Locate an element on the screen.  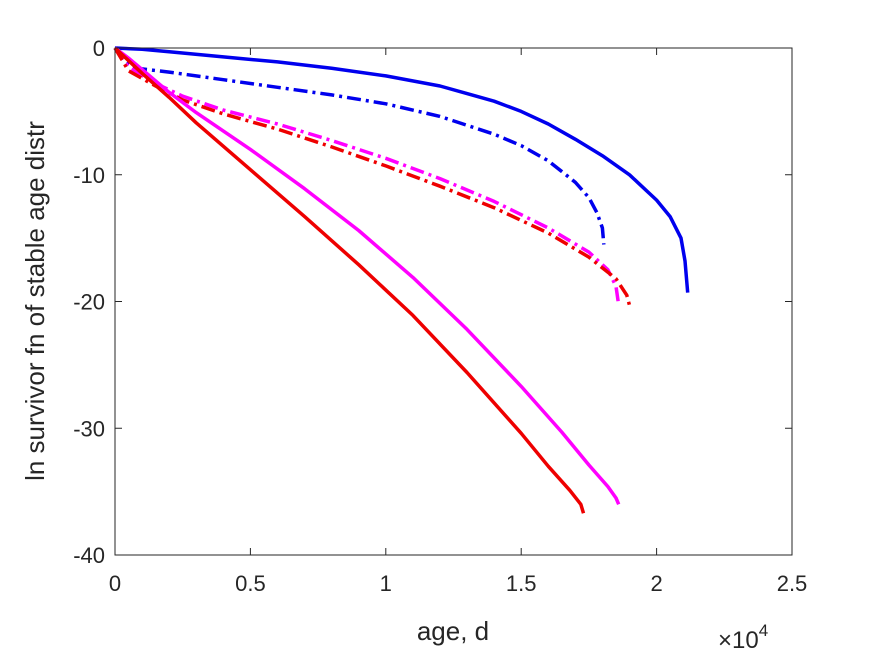
x-axis-exponent: ×10⁴ is located at coordinates (743, 637).